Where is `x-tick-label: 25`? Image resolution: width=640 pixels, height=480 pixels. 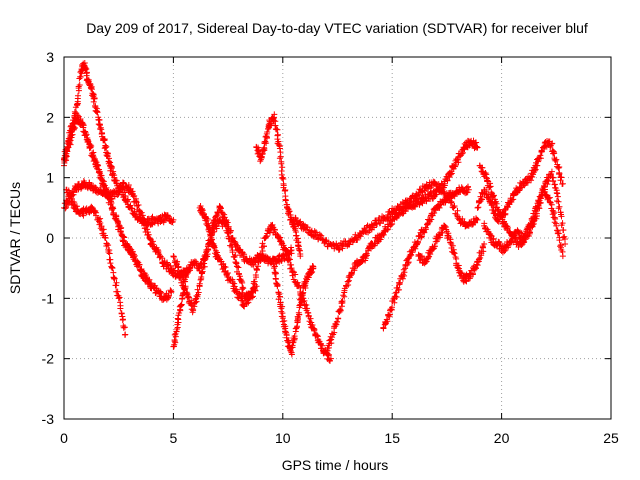 x-tick-label: 25 is located at coordinates (611, 438).